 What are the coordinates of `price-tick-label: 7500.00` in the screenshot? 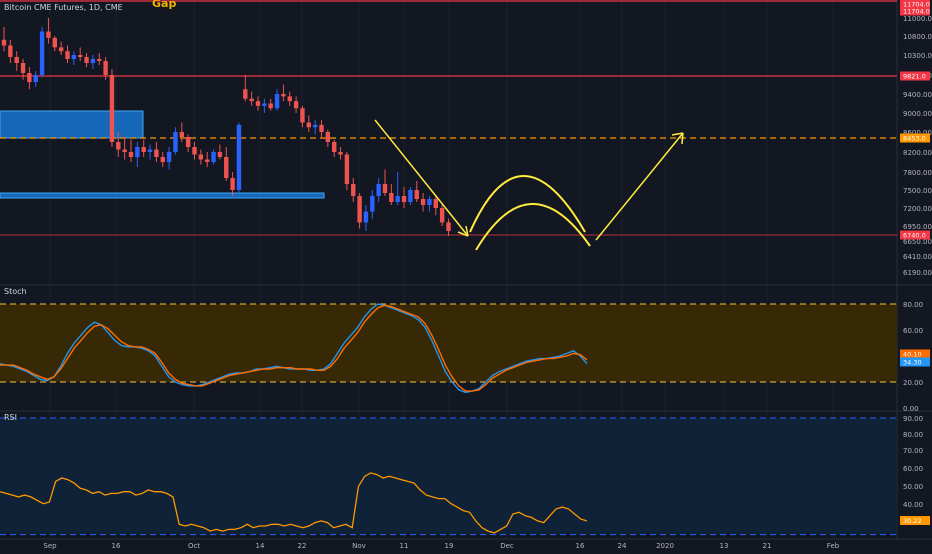 It's located at (917, 191).